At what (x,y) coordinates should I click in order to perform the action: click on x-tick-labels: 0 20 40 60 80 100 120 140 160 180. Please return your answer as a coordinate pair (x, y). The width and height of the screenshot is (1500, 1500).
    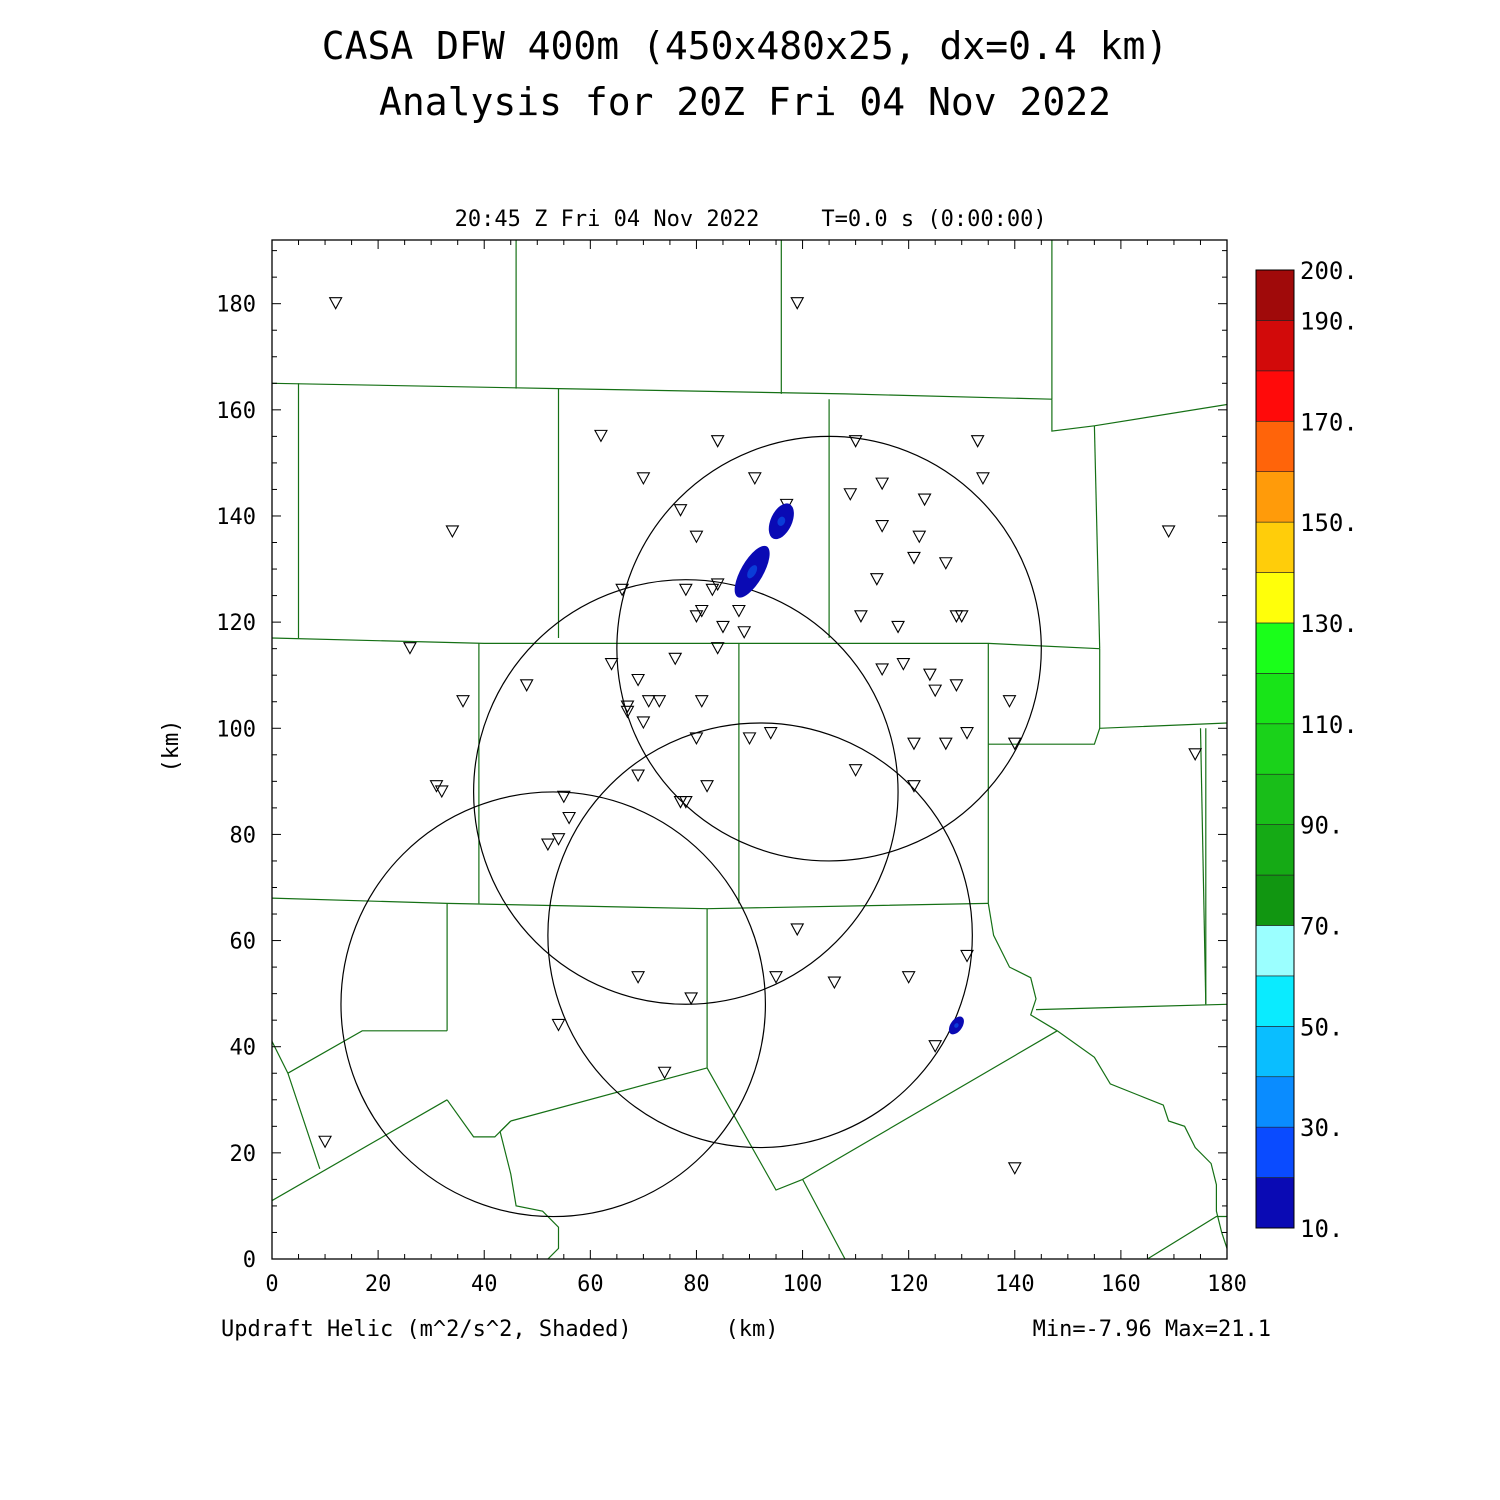
    Looking at the image, I should click on (756, 1284).